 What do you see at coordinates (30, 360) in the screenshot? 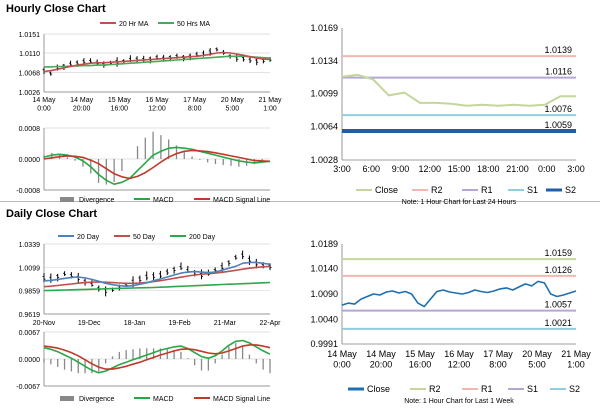
I see `y-tick-label: 0.0000` at bounding box center [30, 360].